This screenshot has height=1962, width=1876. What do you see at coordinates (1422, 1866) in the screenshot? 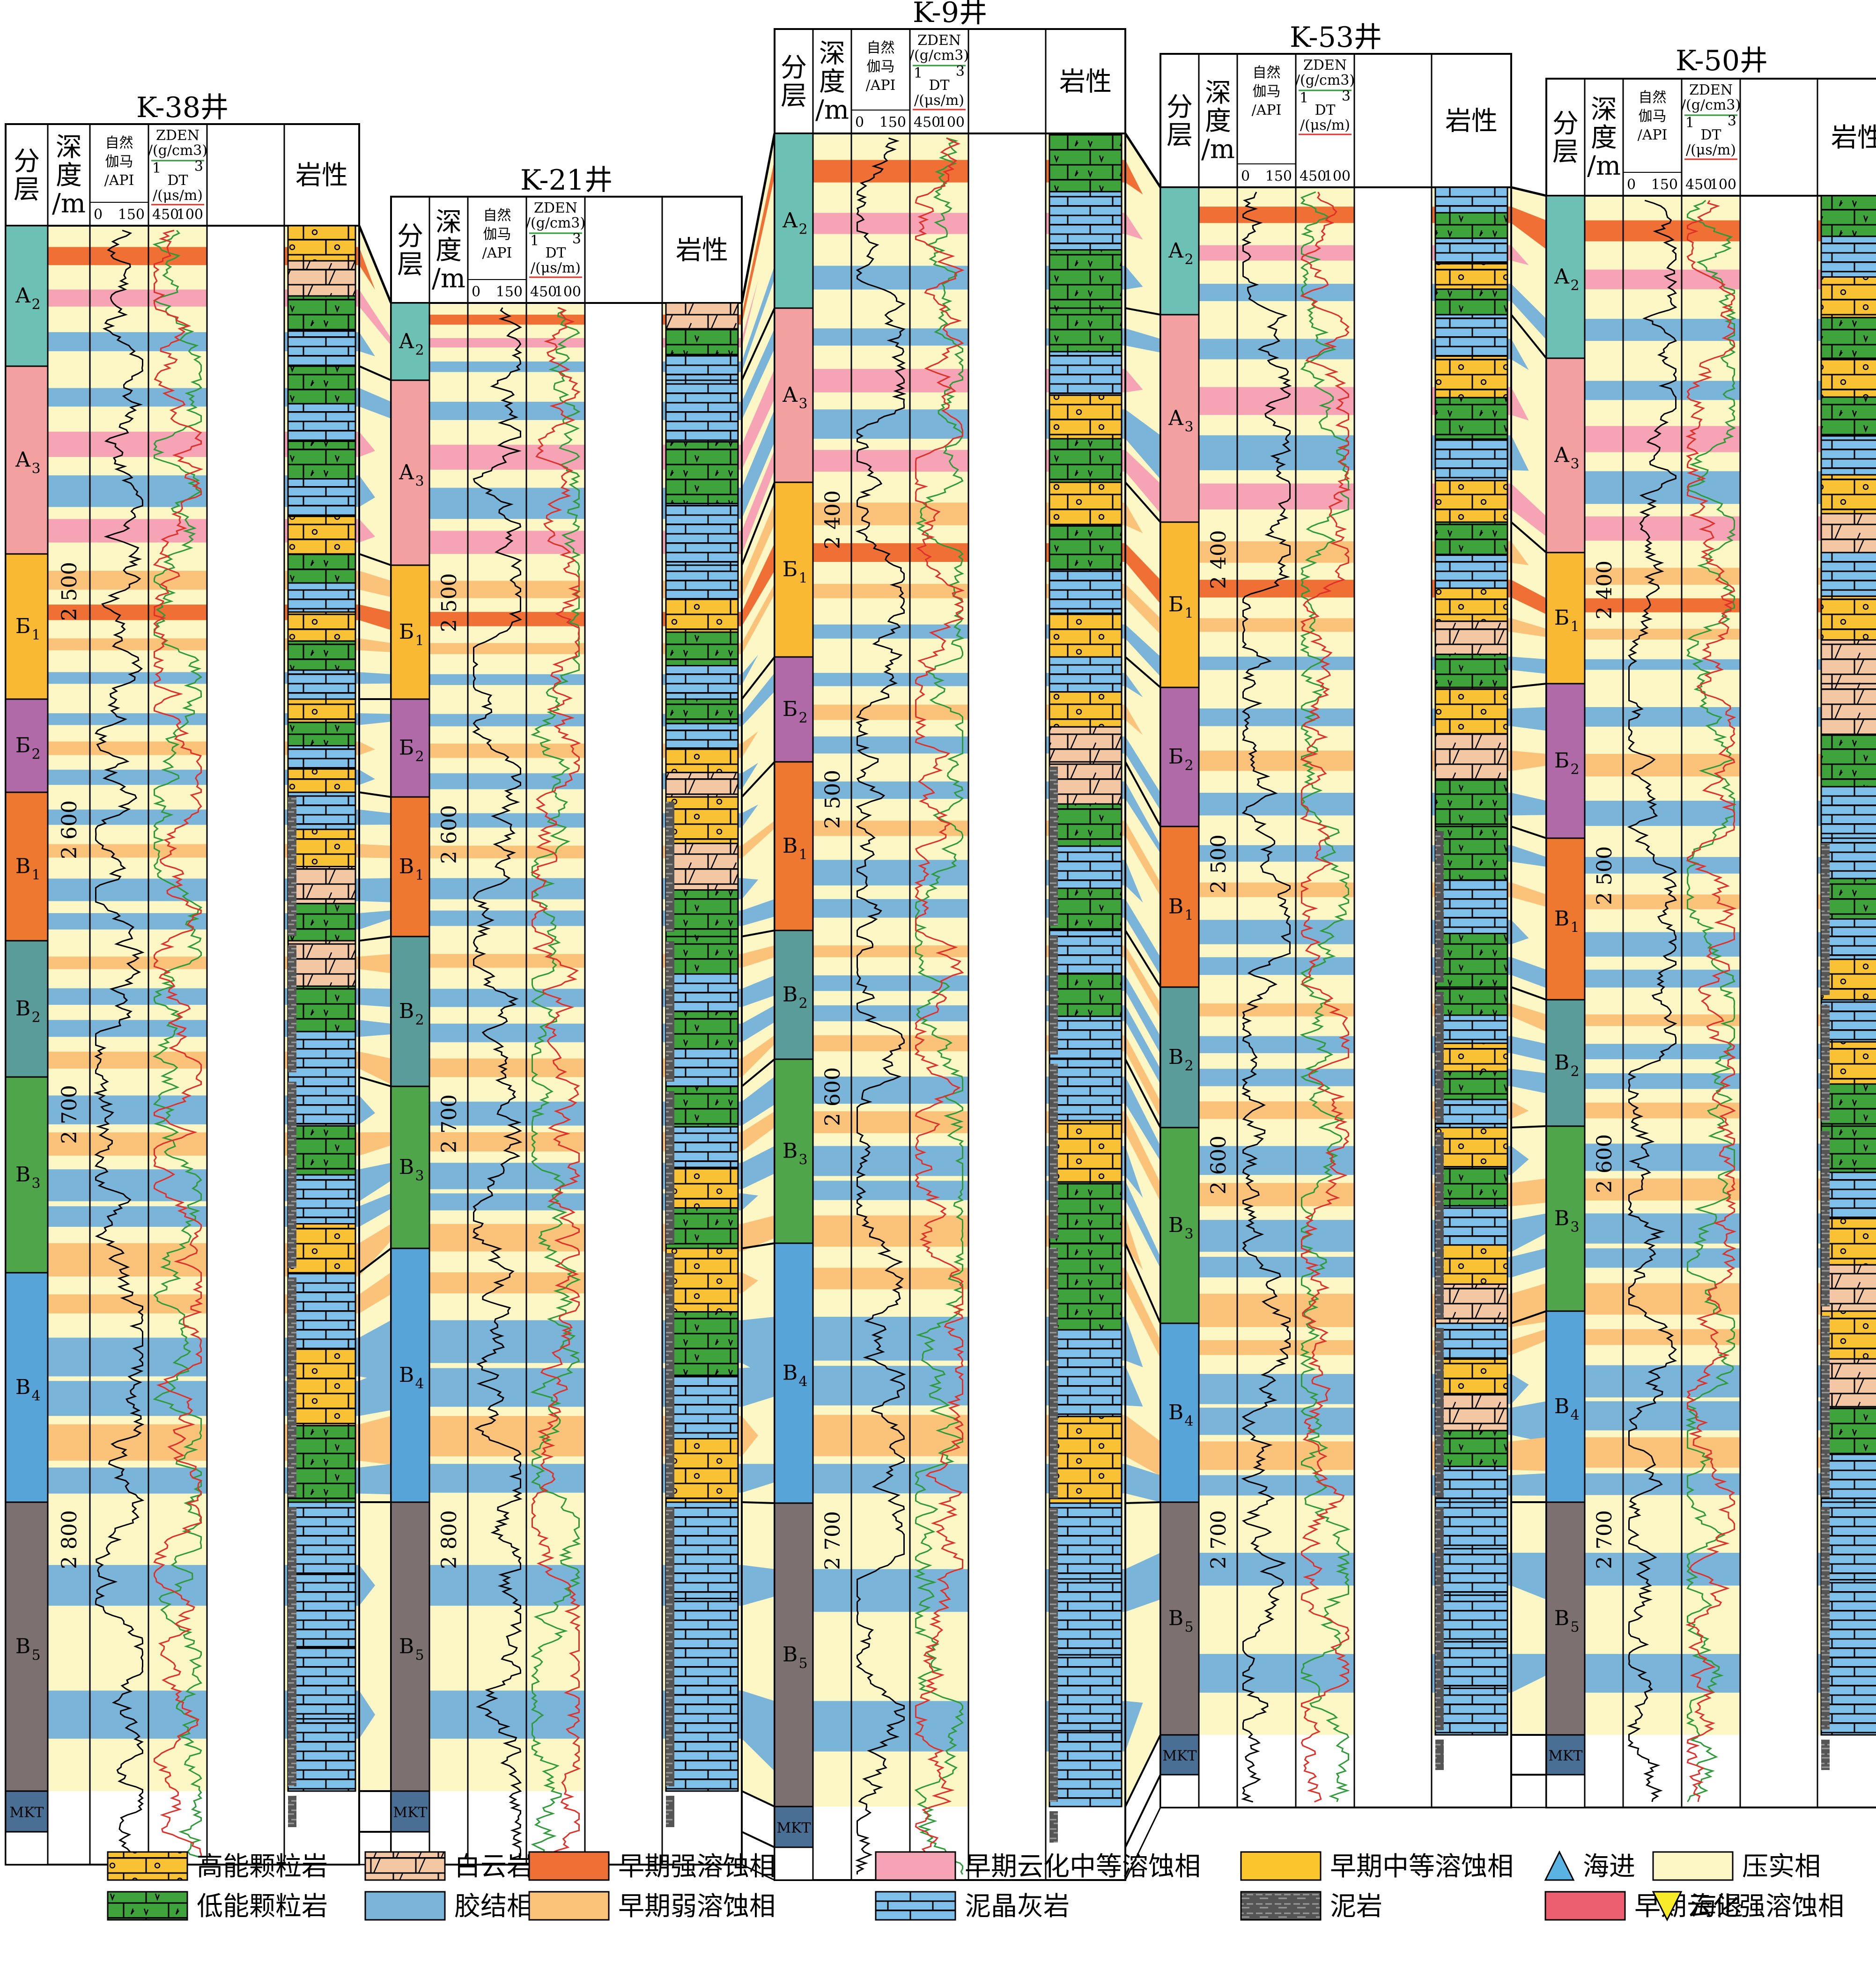
I see `legend-label: 早期中等溶蚀相` at bounding box center [1422, 1866].